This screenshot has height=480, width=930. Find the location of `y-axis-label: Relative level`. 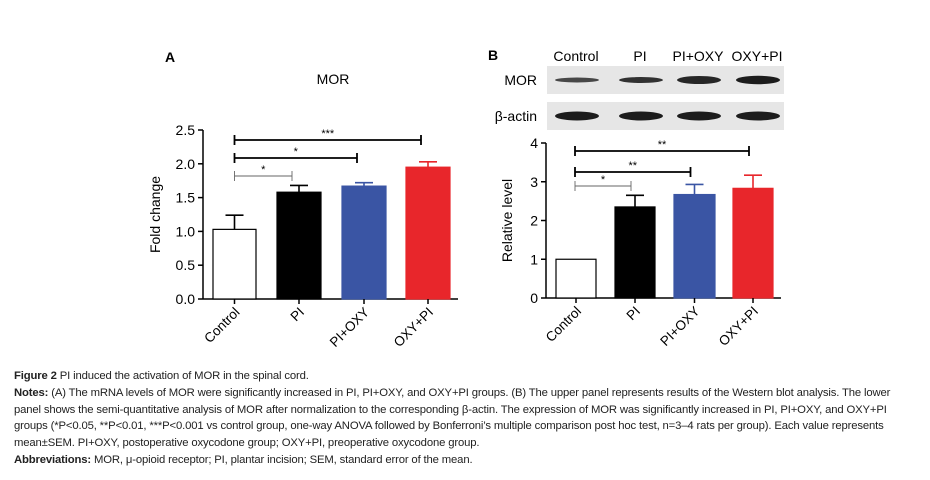

y-axis-label: Relative level is located at coordinates (507, 220).